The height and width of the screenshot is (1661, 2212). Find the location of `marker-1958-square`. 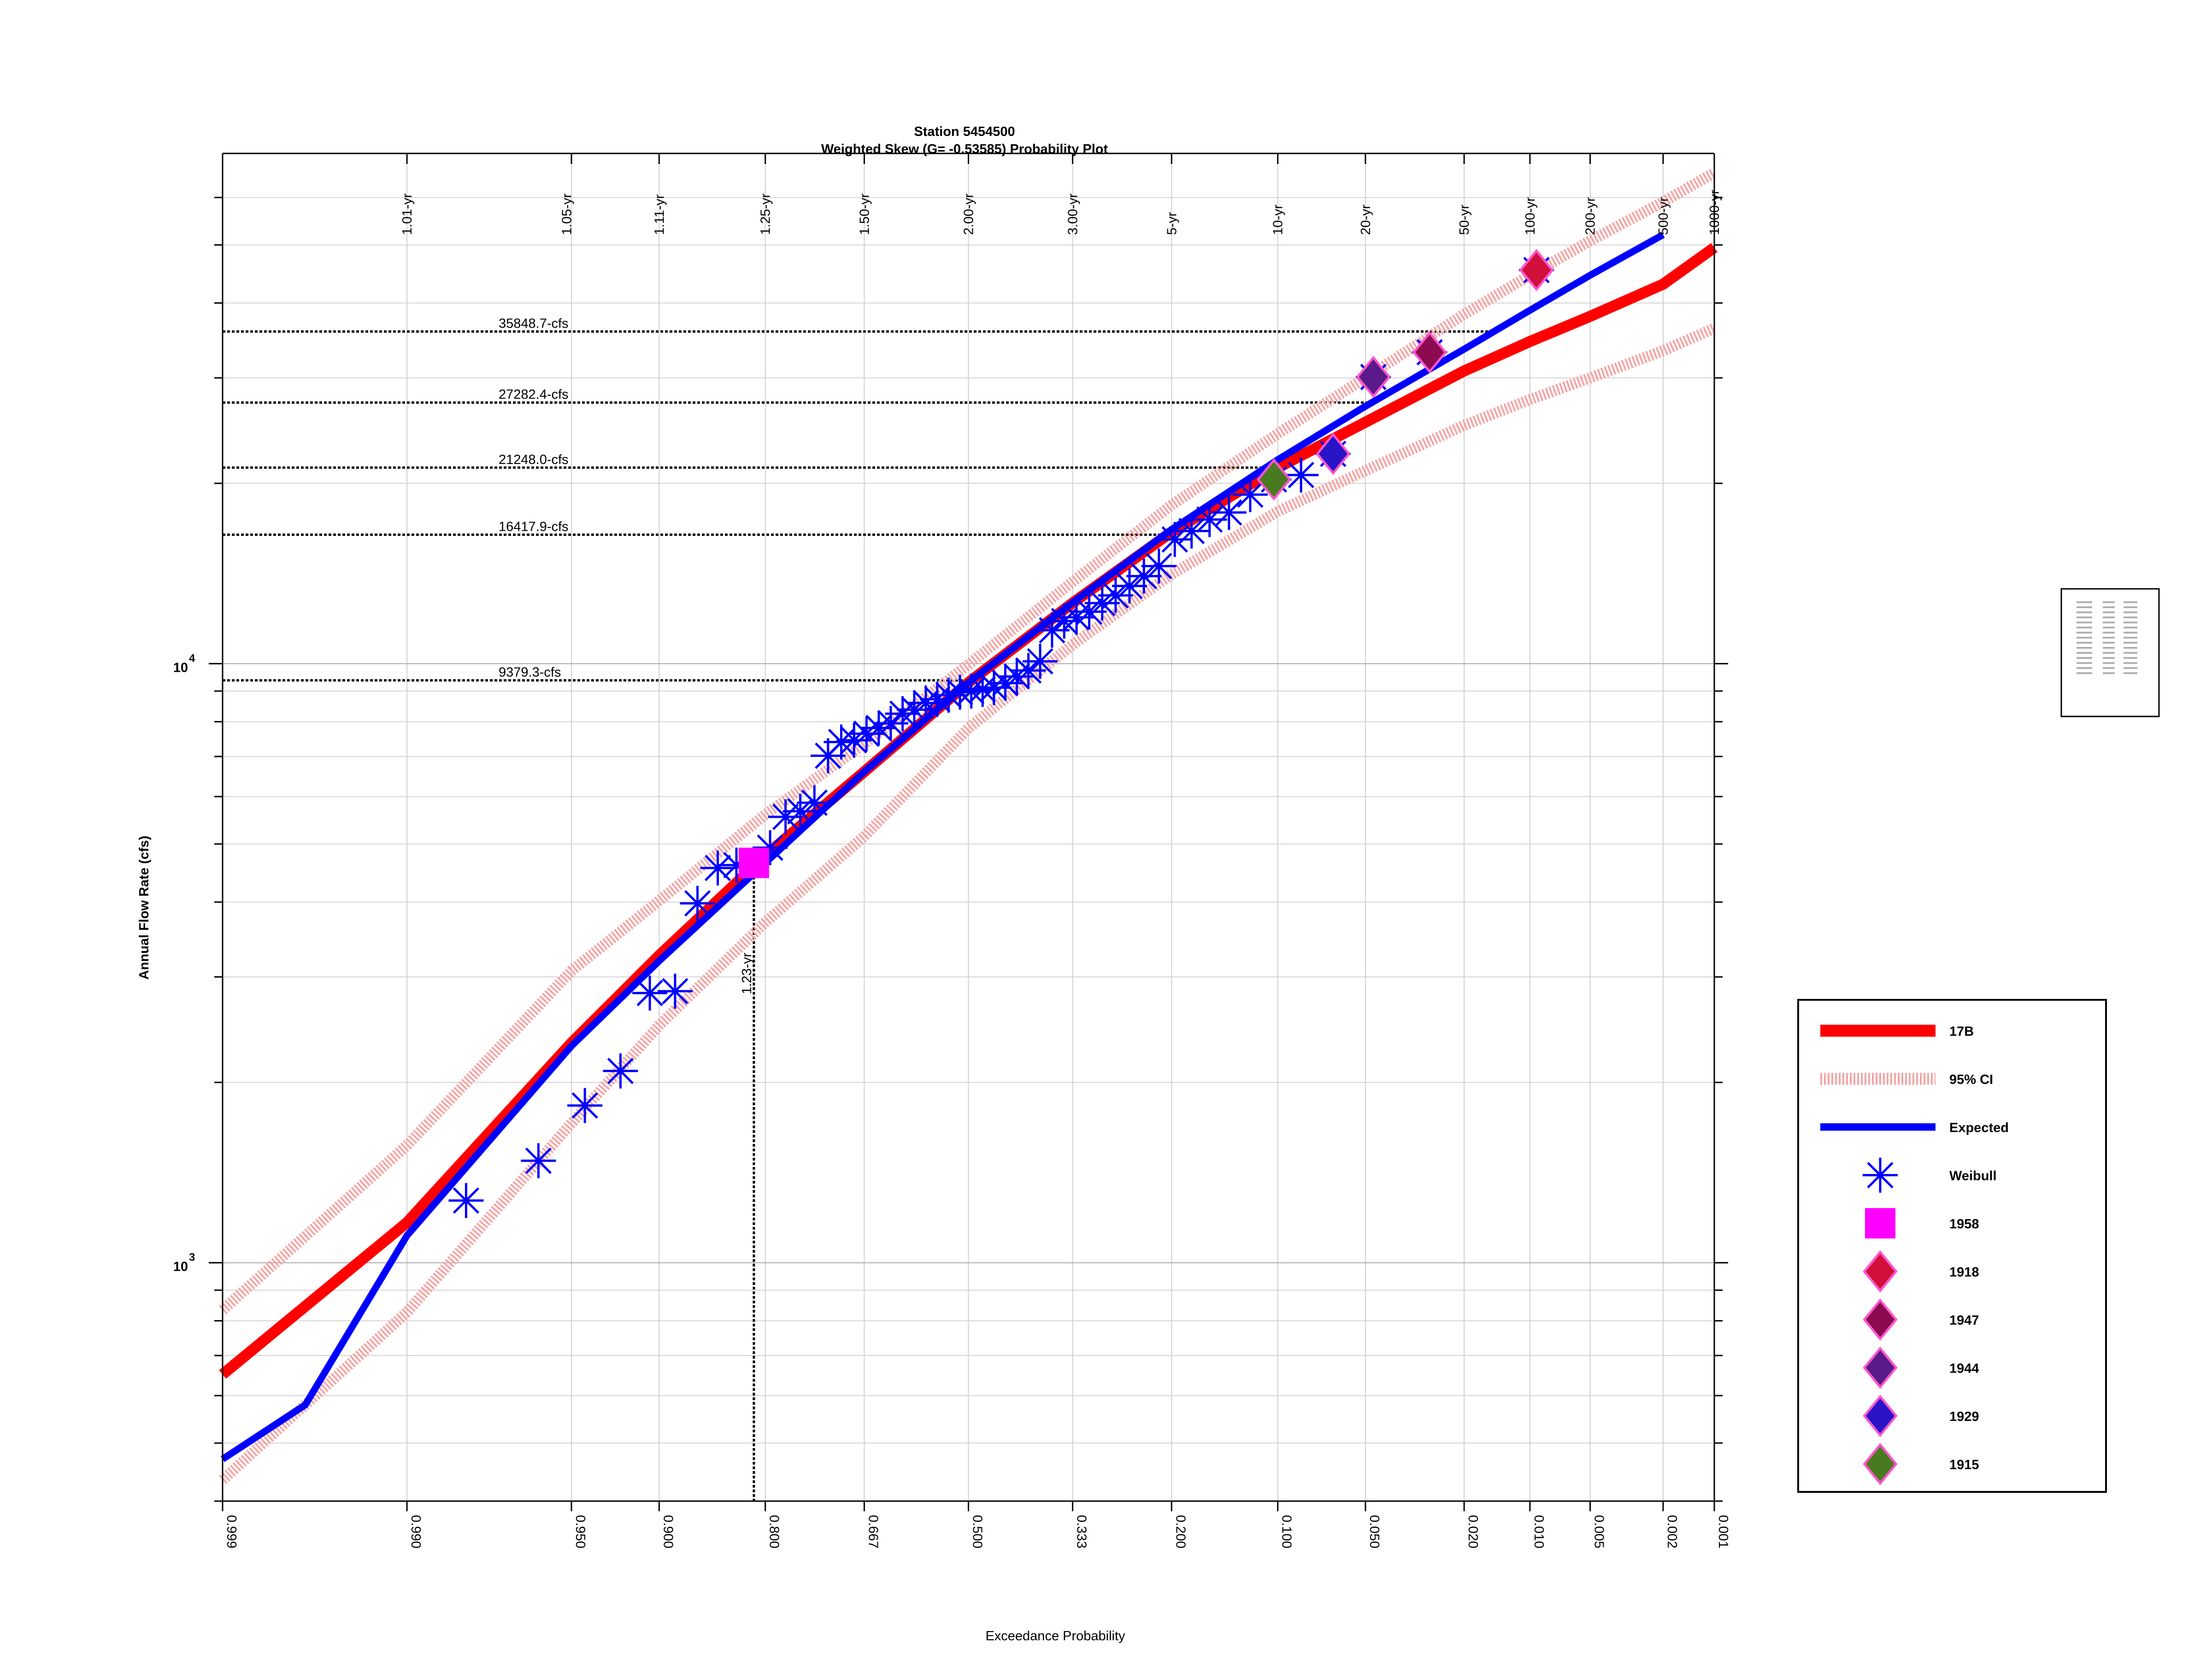

marker-1958-square is located at coordinates (753, 862).